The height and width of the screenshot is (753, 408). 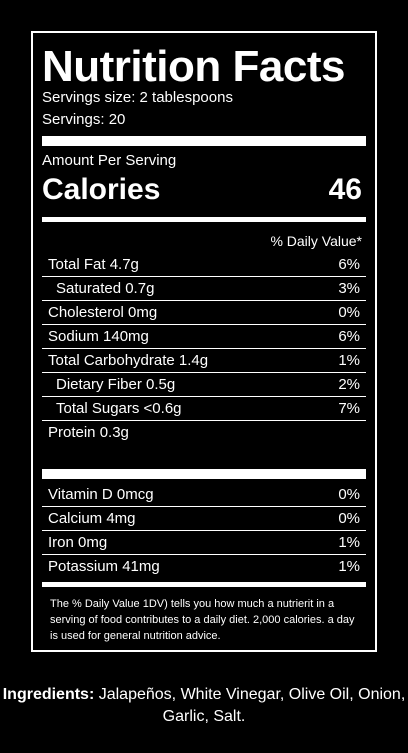 What do you see at coordinates (92, 518) in the screenshot?
I see `vitamin-name: Calcium 4mg` at bounding box center [92, 518].